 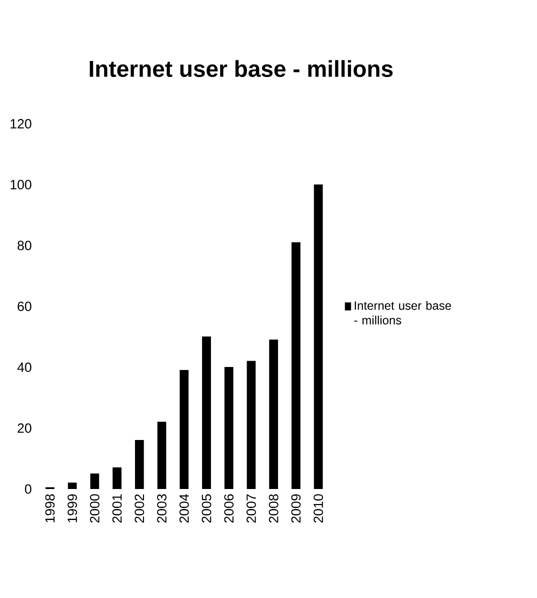 What do you see at coordinates (251, 508) in the screenshot?
I see `x-tick-label: 2007` at bounding box center [251, 508].